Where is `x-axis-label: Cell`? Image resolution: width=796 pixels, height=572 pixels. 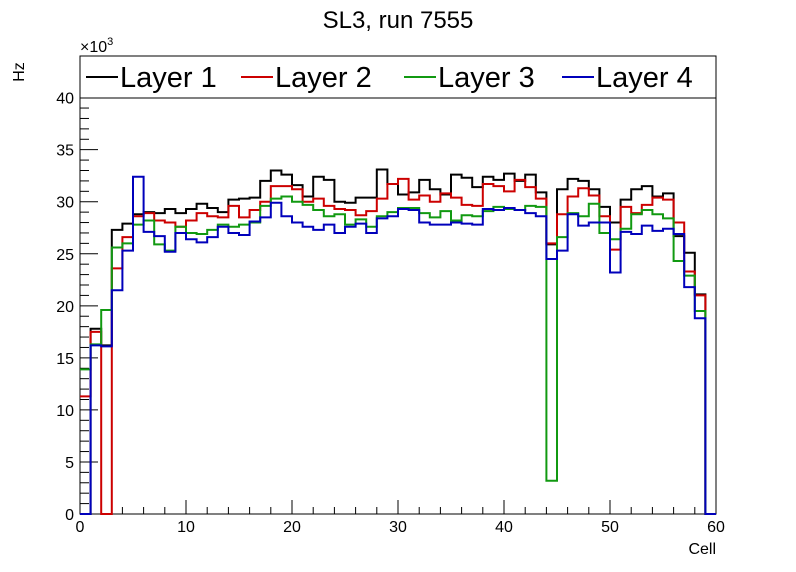 x-axis-label: Cell is located at coordinates (702, 549).